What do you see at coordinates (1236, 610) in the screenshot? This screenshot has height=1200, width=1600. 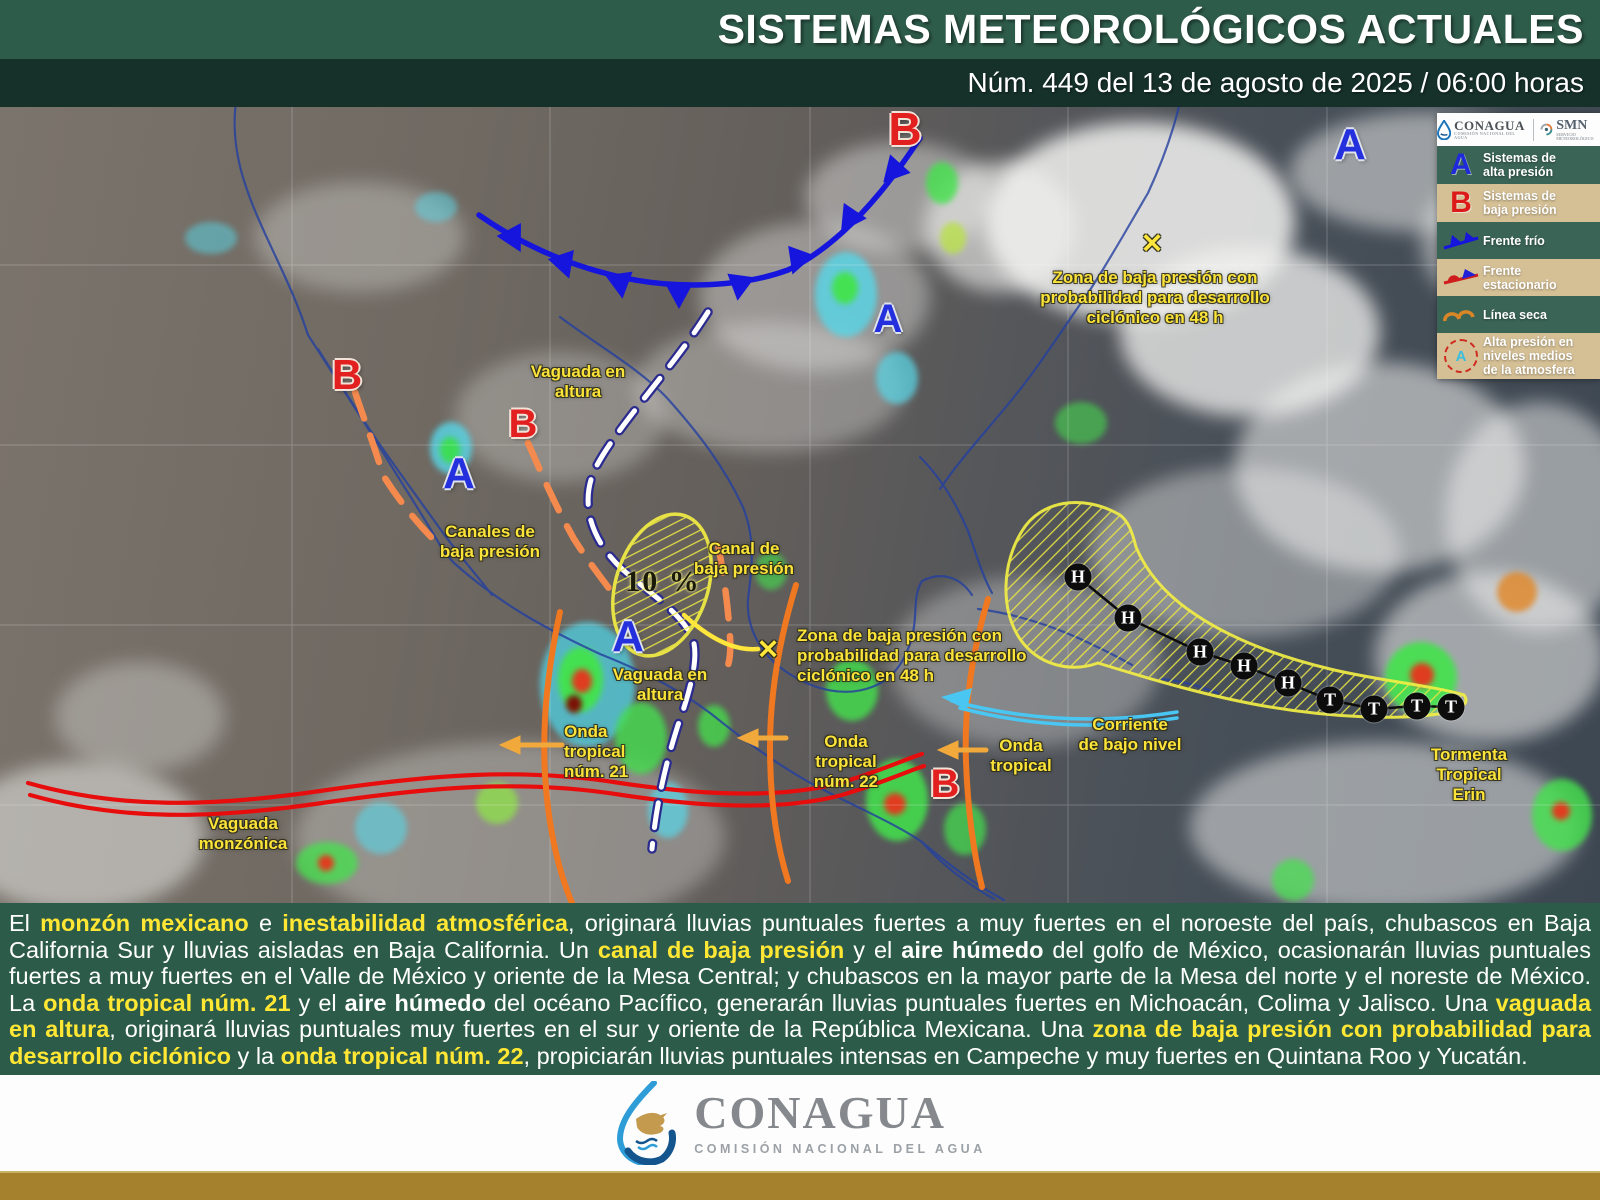 I see `storm-track-cone` at bounding box center [1236, 610].